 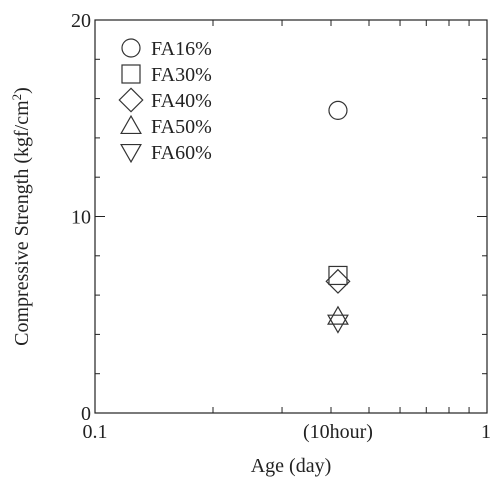 I want to click on legend-marker-circle, so click(x=131, y=48).